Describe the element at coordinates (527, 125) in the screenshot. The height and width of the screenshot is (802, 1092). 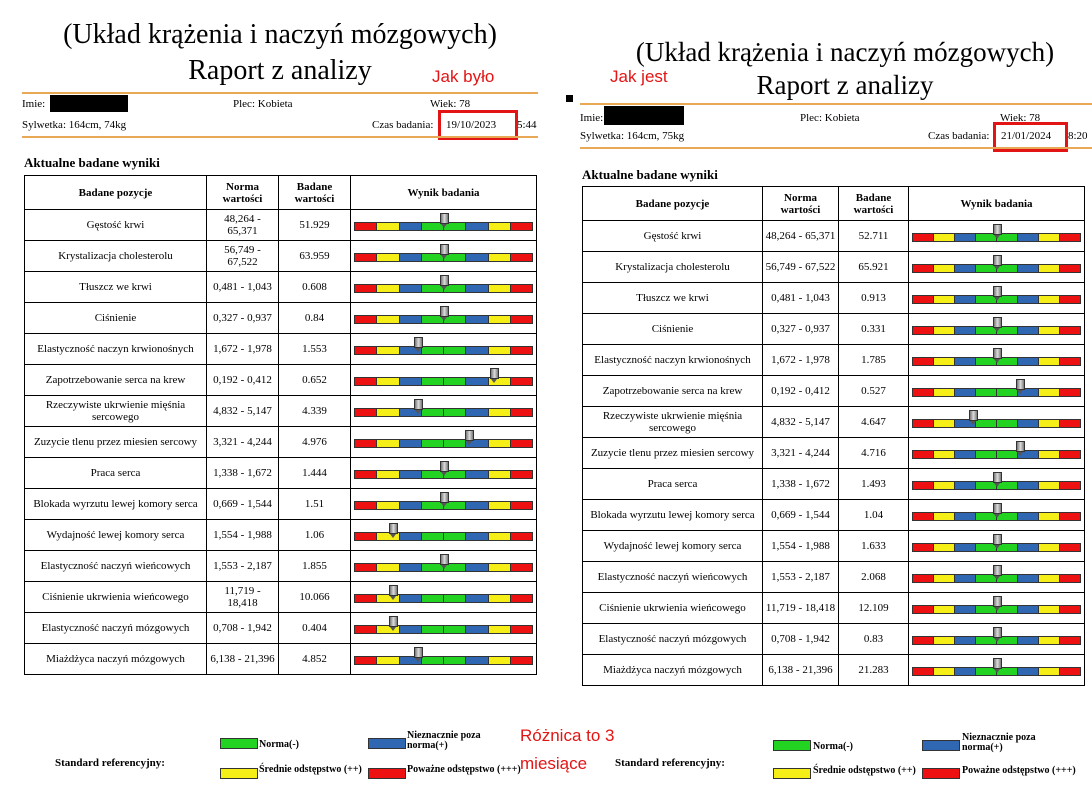
I see `exam-time-suffix: 5:44` at that location.